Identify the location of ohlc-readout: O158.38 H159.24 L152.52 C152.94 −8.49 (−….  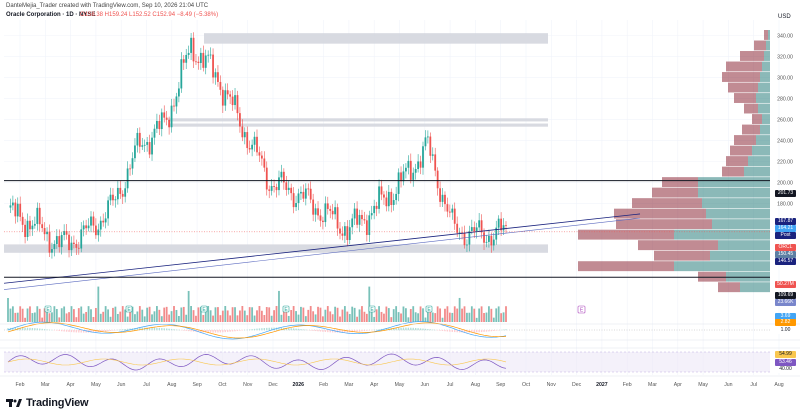
(149, 15).